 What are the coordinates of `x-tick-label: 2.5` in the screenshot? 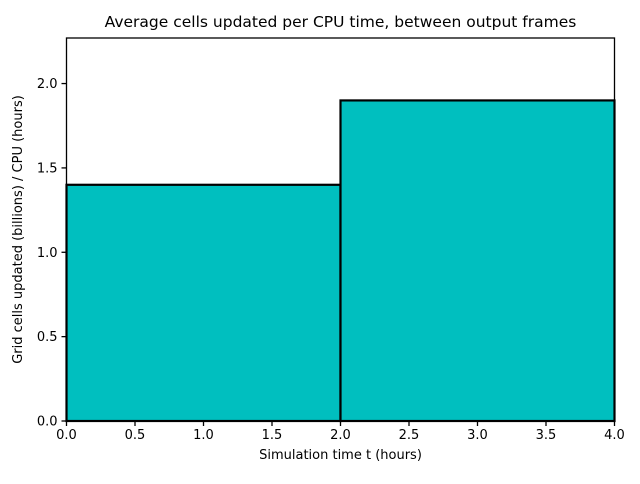 It's located at (409, 435).